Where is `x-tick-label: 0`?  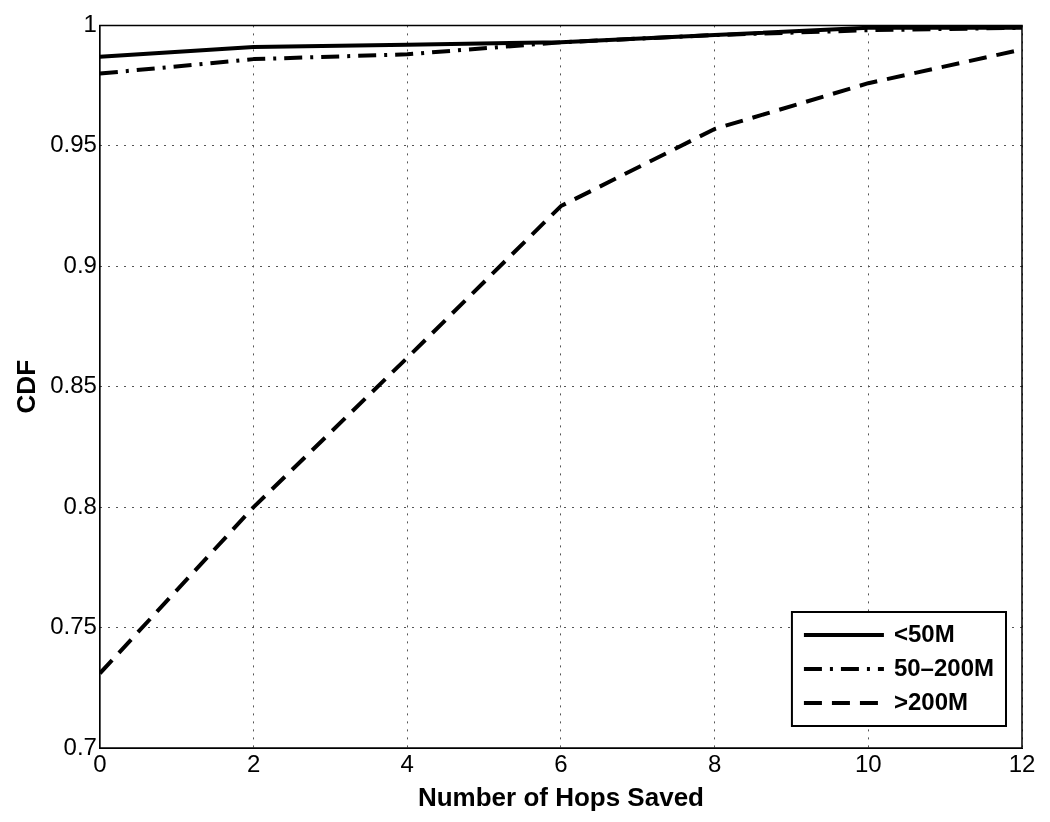
x-tick-label: 0 is located at coordinates (100, 764).